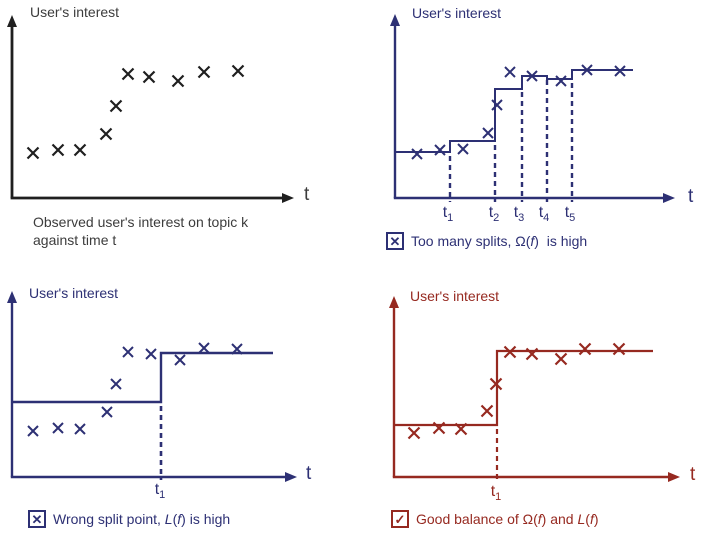 The image size is (703, 534). What do you see at coordinates (400, 519) in the screenshot?
I see `check-box-icon: ✓` at bounding box center [400, 519].